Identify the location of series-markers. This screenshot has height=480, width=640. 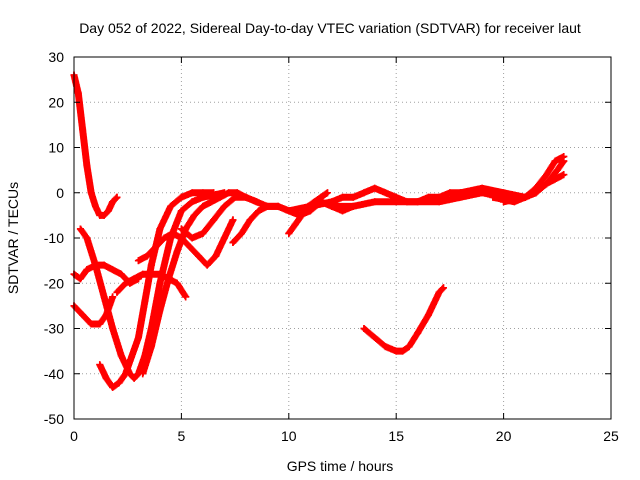
(403, 319).